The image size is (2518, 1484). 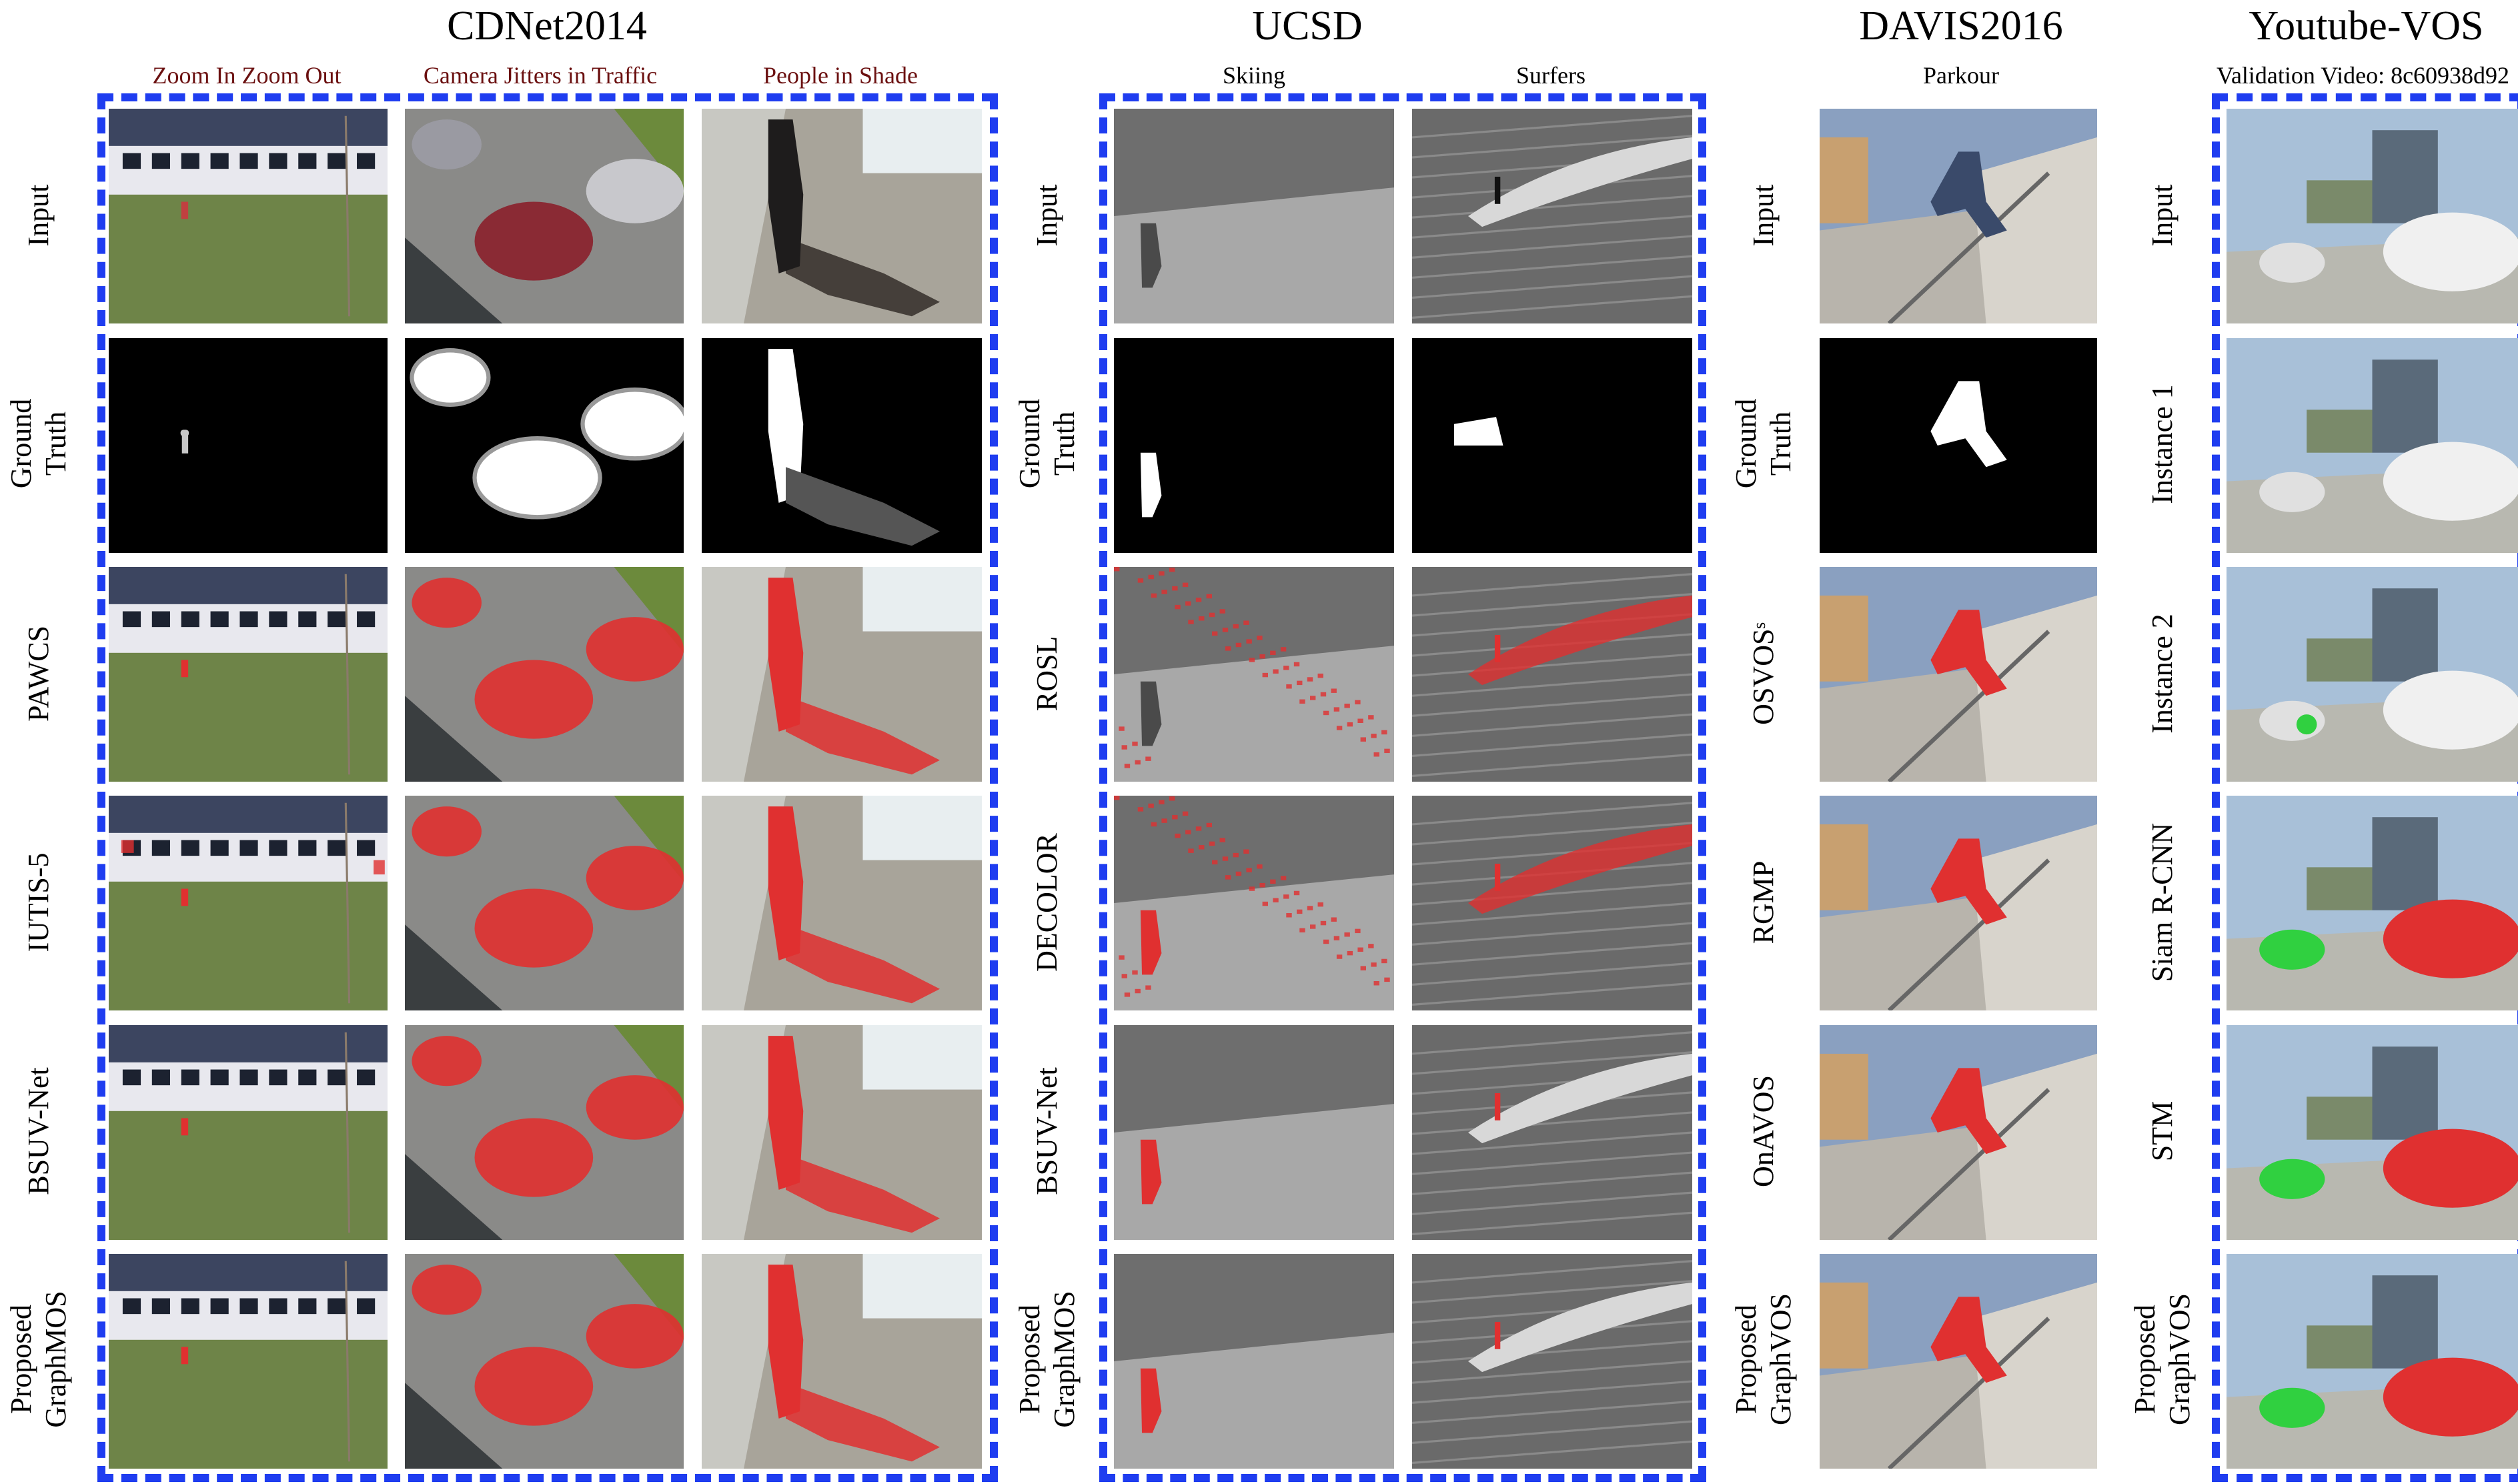 I want to click on skiing-m2-image, so click(x=1254, y=903).